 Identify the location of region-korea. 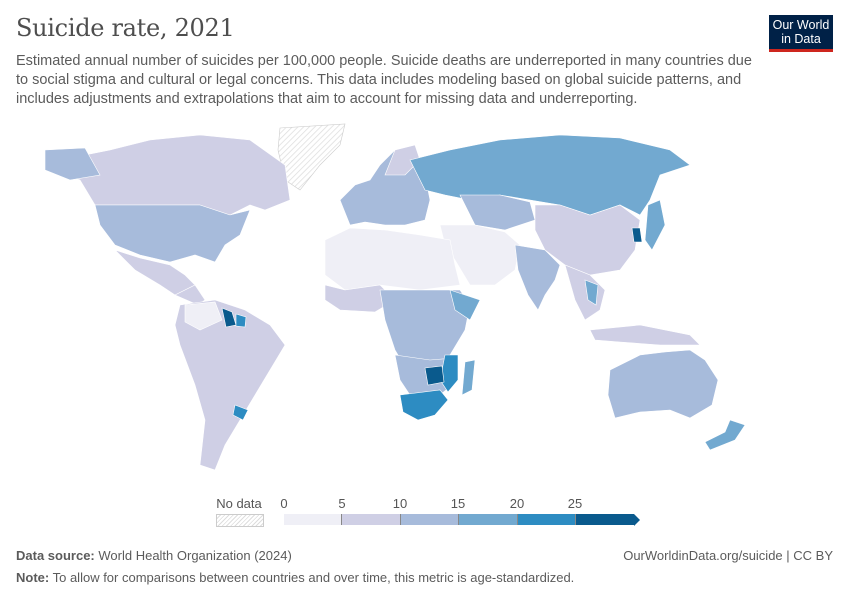
(637, 235).